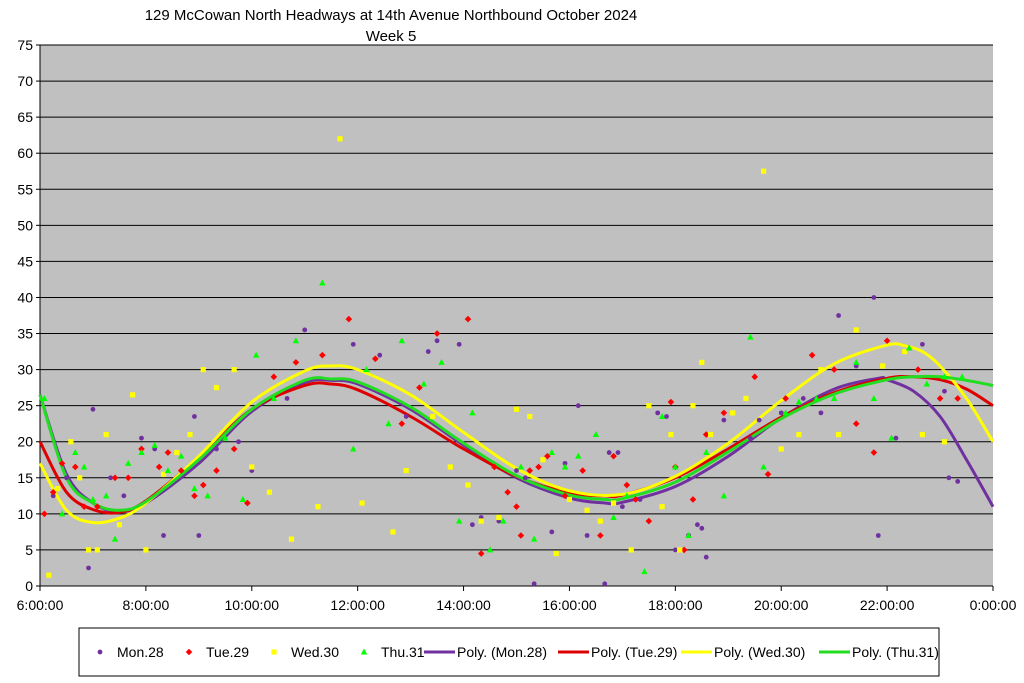  I want to click on y-tick-label: 5, so click(29, 550).